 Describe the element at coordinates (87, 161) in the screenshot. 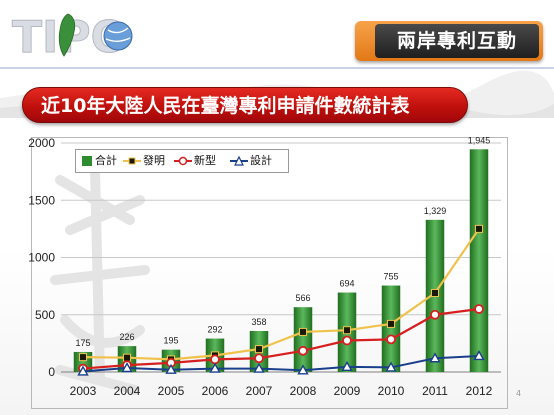

I see `legend-bar-swatch` at that location.